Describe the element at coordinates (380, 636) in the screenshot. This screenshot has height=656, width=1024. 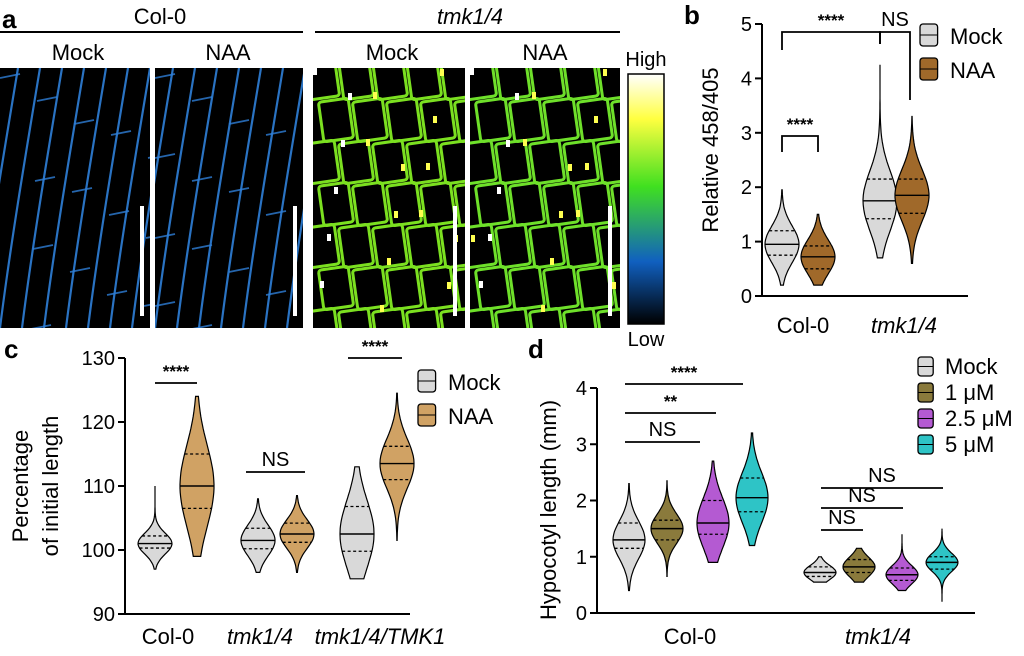
I see `x-category-label: tmk1/4/TMK1` at that location.